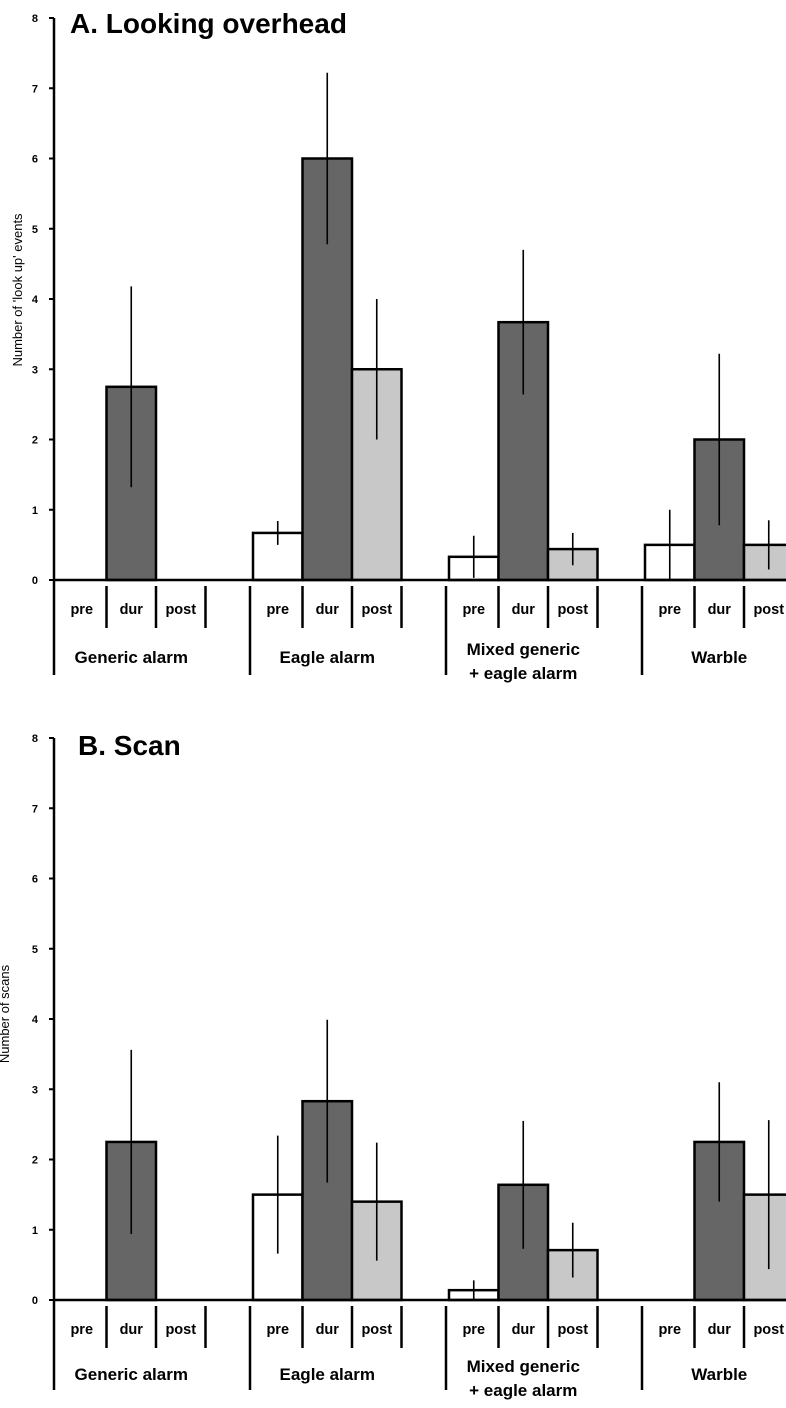  Describe the element at coordinates (129, 745) in the screenshot. I see `chart-title: B. Scan` at that location.